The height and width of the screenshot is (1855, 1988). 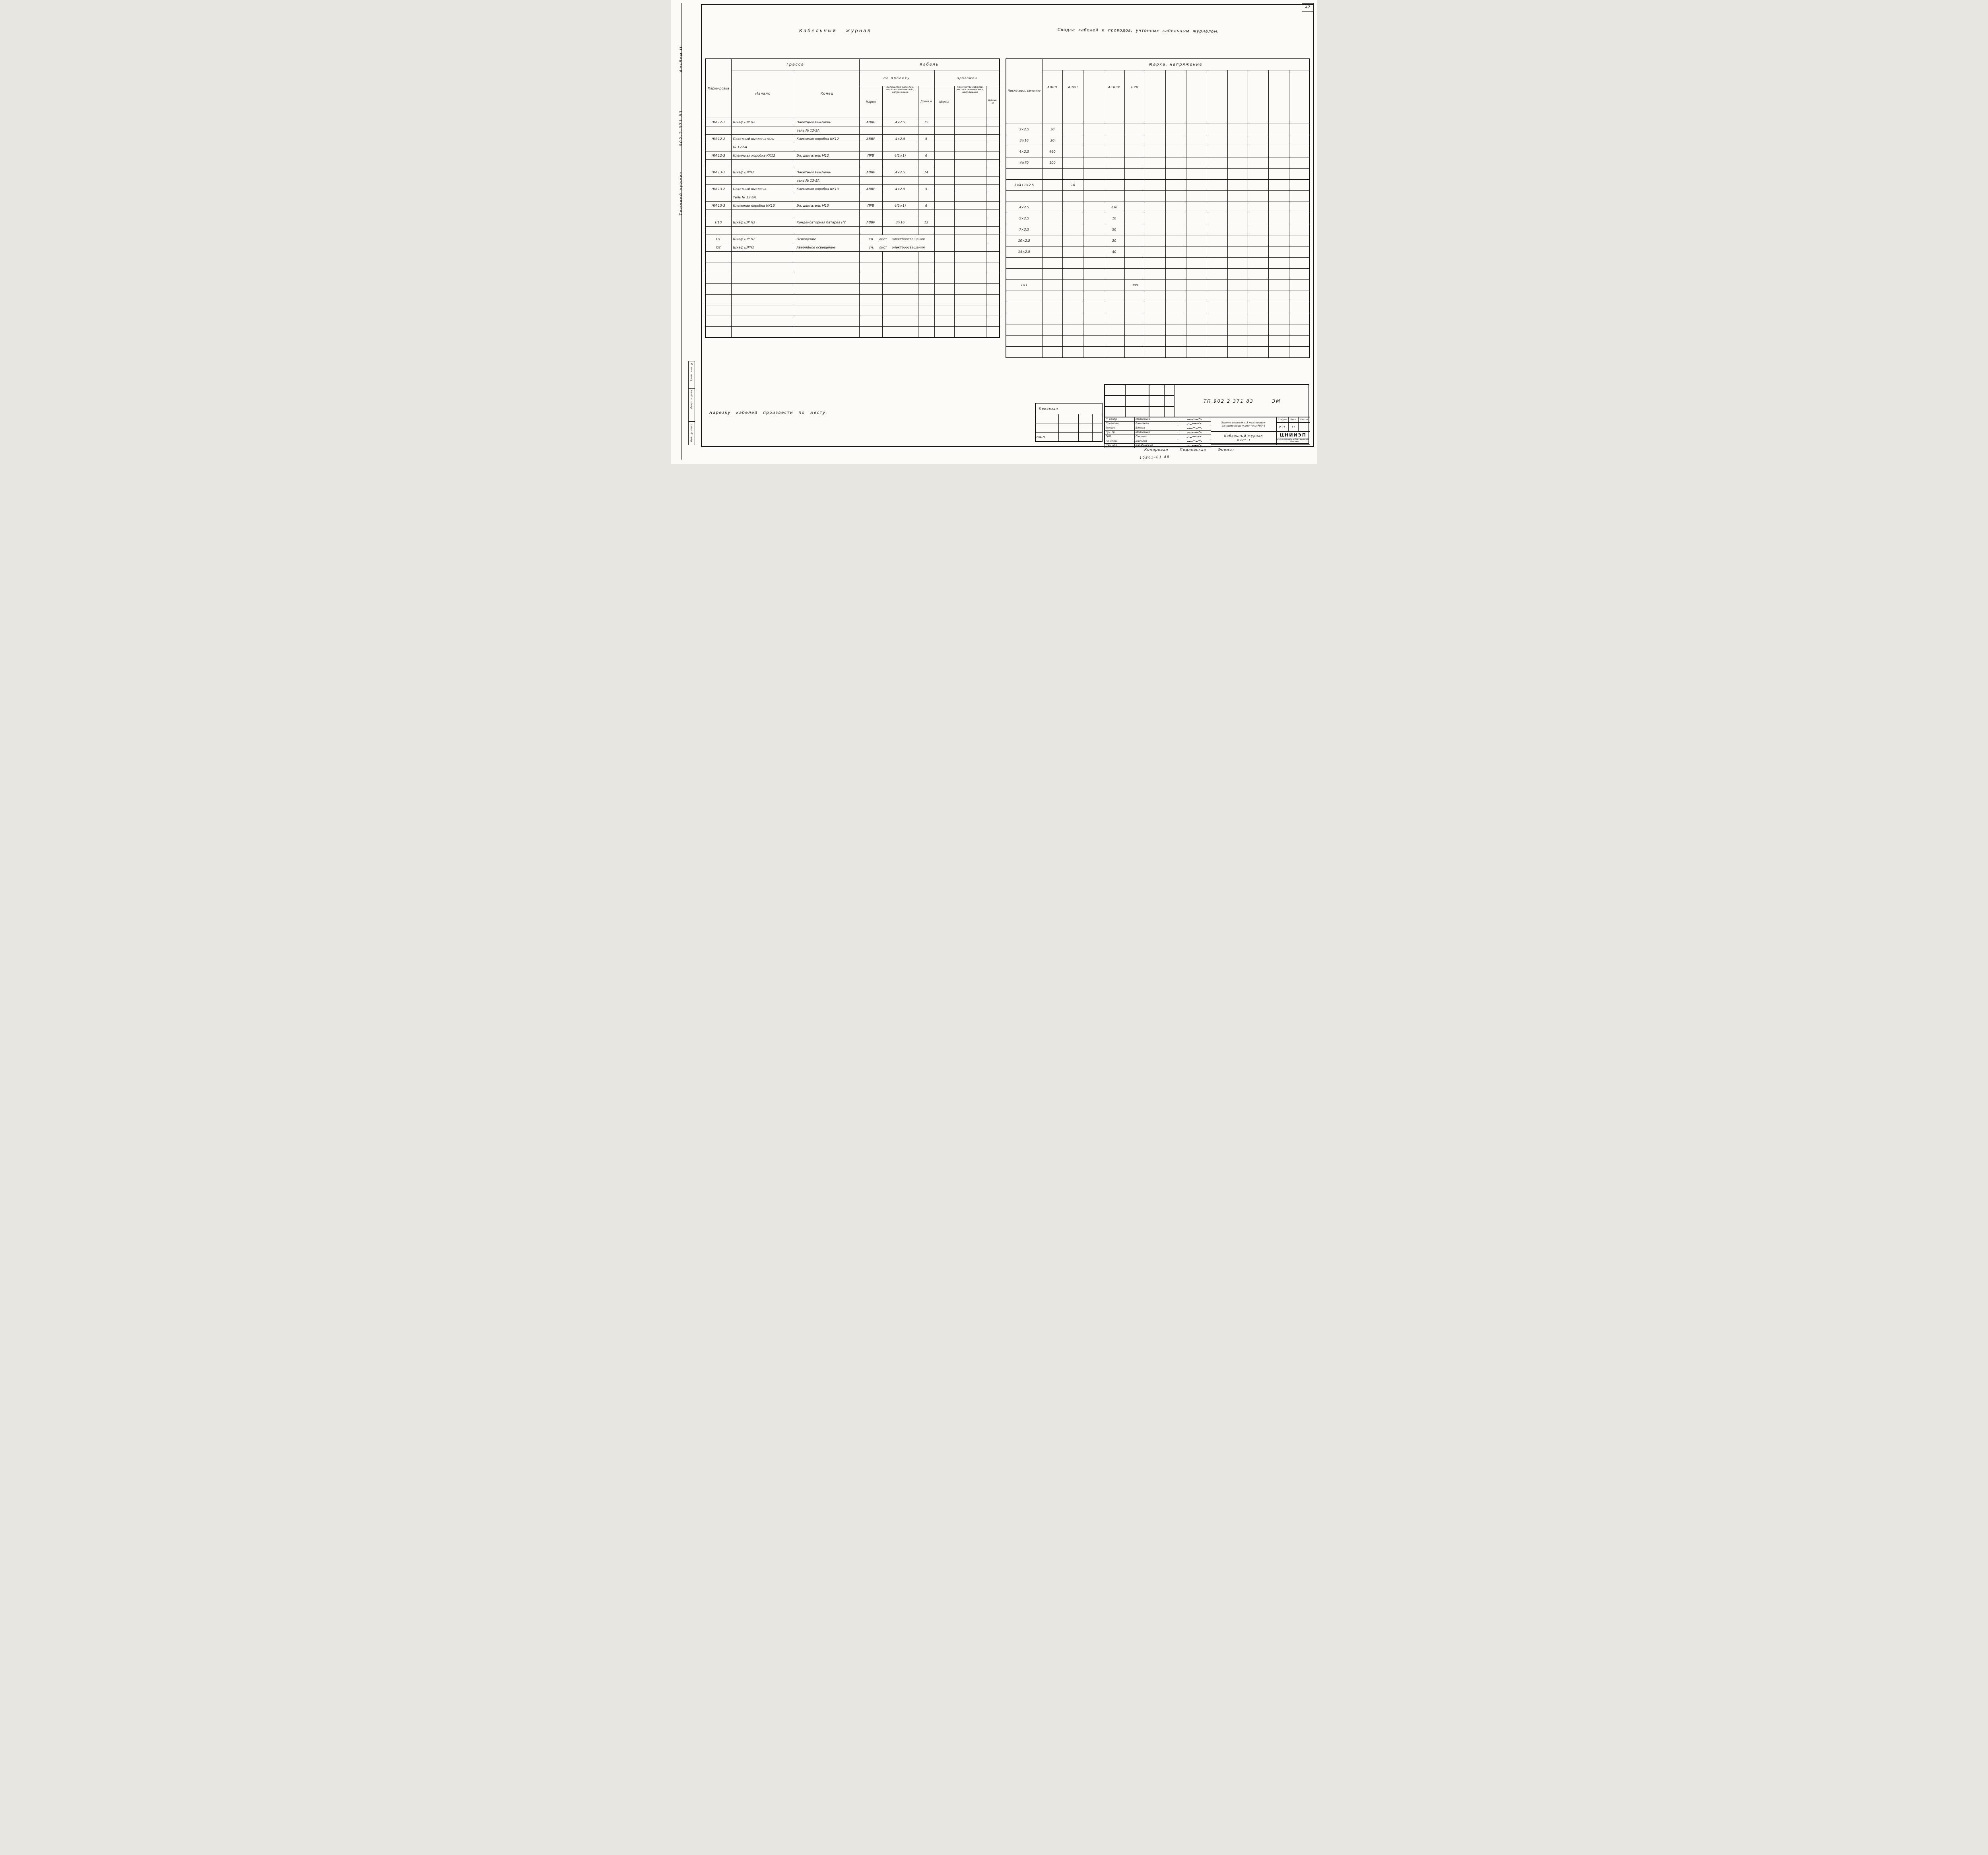 What do you see at coordinates (1226, 450) in the screenshot?
I see `format-label: Формат` at bounding box center [1226, 450].